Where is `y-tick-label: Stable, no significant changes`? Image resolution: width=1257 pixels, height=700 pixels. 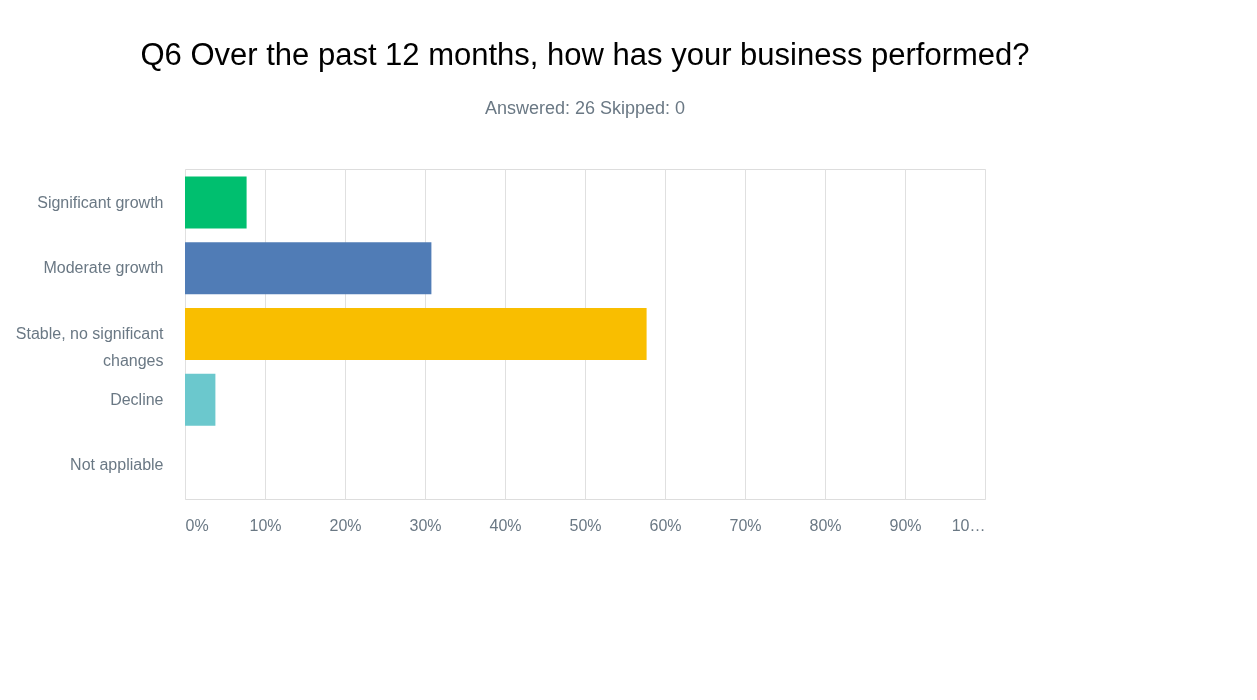 y-tick-label: Stable, no significant changes is located at coordinates (90, 347).